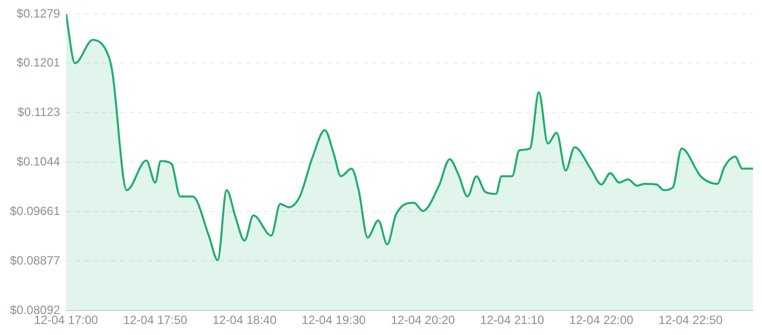 This screenshot has width=762, height=335. What do you see at coordinates (38, 63) in the screenshot?
I see `y-tick-label: $0.1201` at bounding box center [38, 63].